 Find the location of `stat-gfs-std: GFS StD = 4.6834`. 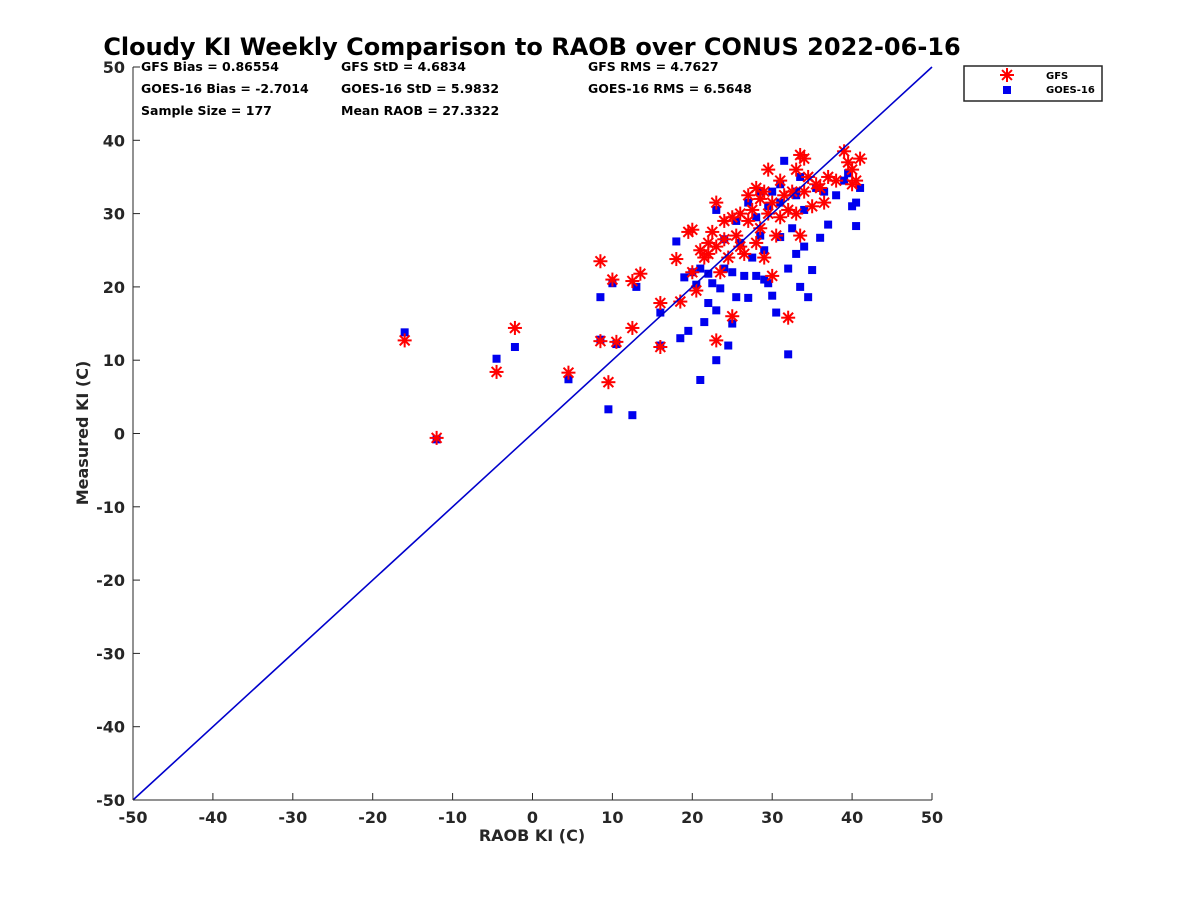

stat-gfs-std: GFS StD = 4.6834 is located at coordinates (403, 66).